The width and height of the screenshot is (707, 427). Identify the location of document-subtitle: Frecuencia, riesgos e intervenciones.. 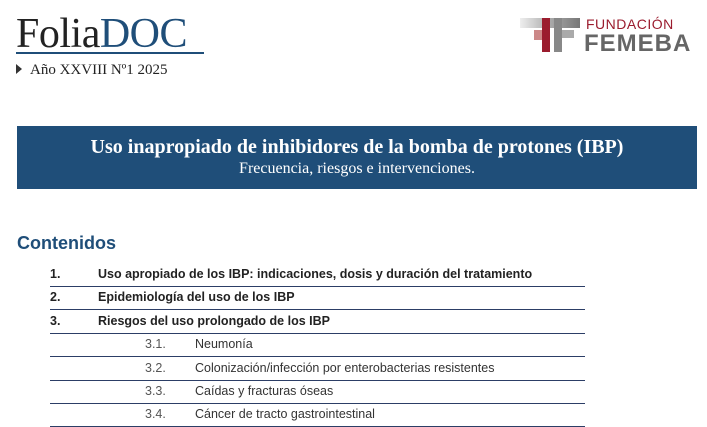
(357, 168).